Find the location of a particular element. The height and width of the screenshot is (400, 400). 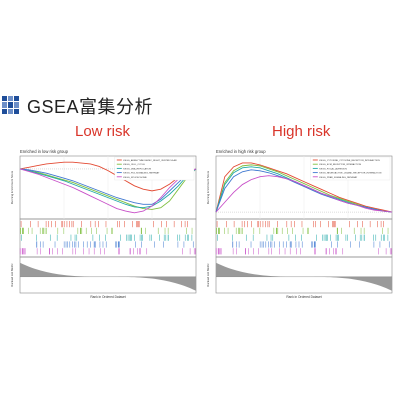

legend-label-5: KEGG_SPLICEOSOME is located at coordinates (135, 178).